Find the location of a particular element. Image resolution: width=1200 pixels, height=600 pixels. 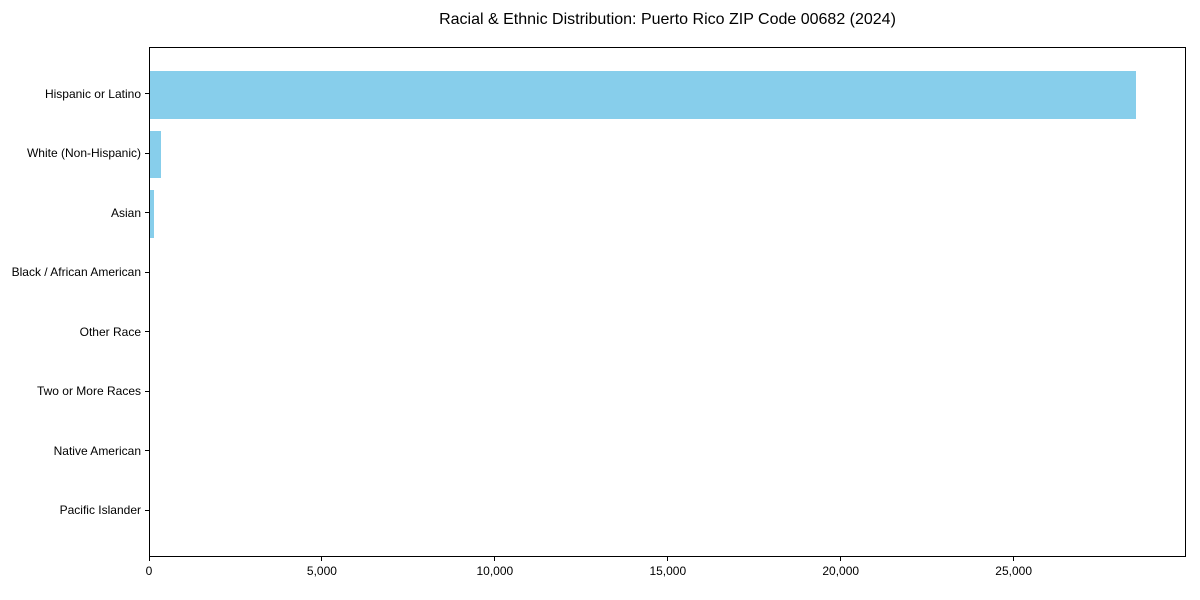

x-tick-label: 25,000 is located at coordinates (1013, 571).